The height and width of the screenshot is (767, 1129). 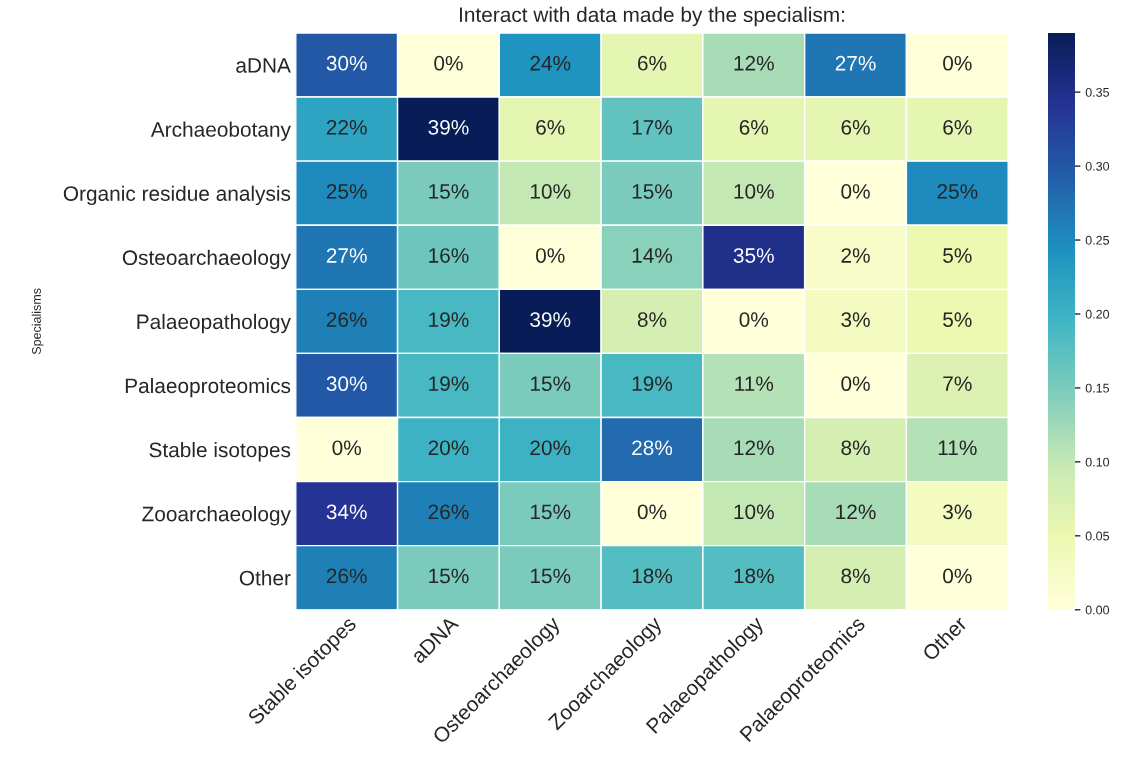 What do you see at coordinates (1097, 240) in the screenshot?
I see `color-bar-label: 0.25` at bounding box center [1097, 240].